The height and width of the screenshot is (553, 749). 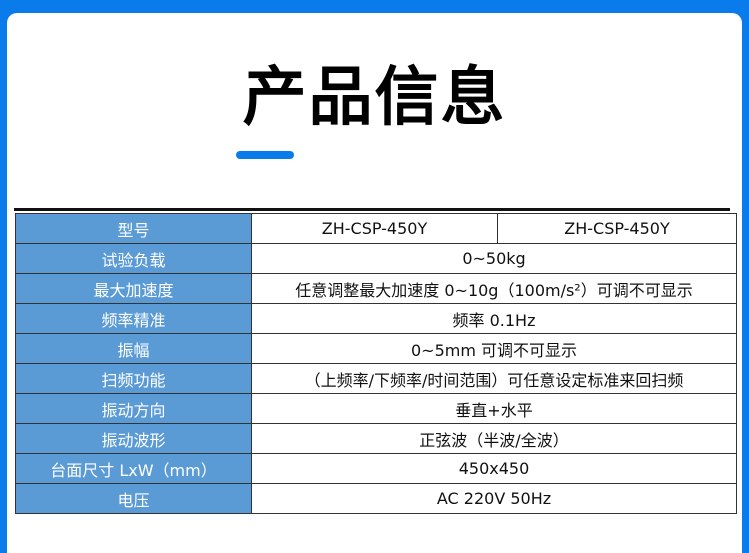 I want to click on row-value: 0~5mm 可调不可显示, so click(x=494, y=348).